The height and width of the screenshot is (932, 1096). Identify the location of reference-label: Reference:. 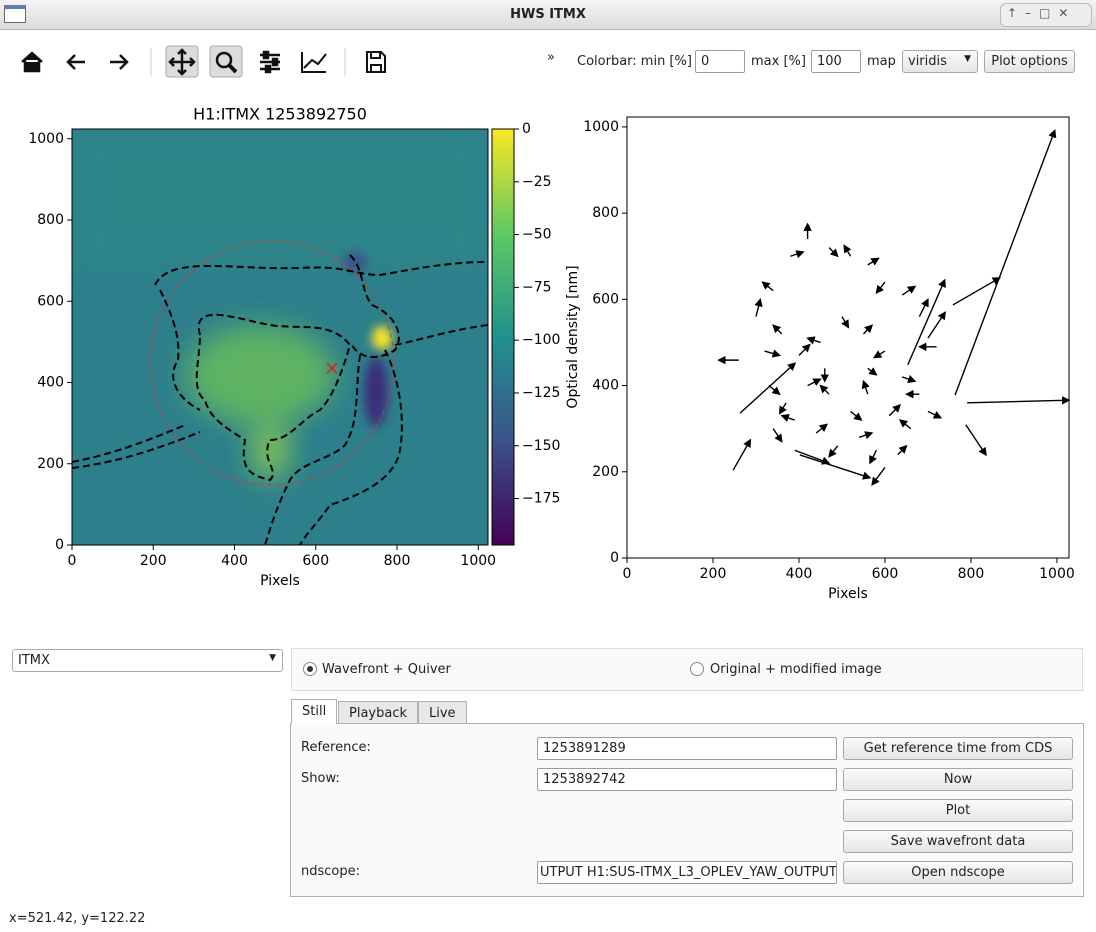
(336, 747).